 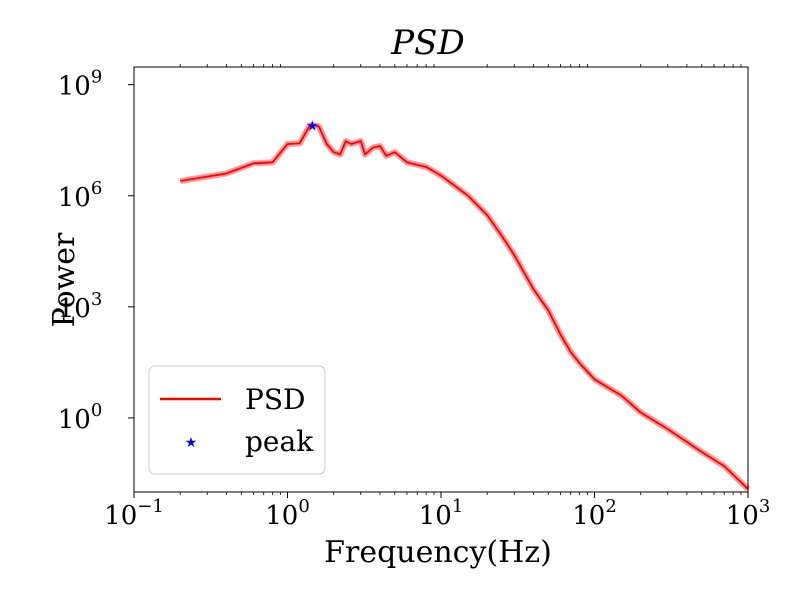 I want to click on y-tick-label: 10⁰, so click(x=80, y=417).